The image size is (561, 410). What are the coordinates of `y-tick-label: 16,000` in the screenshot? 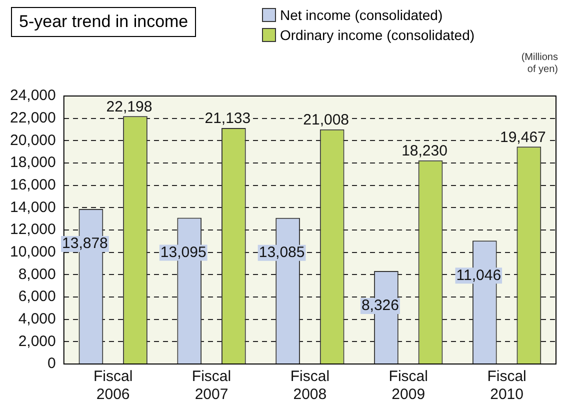 It's located at (33, 185).